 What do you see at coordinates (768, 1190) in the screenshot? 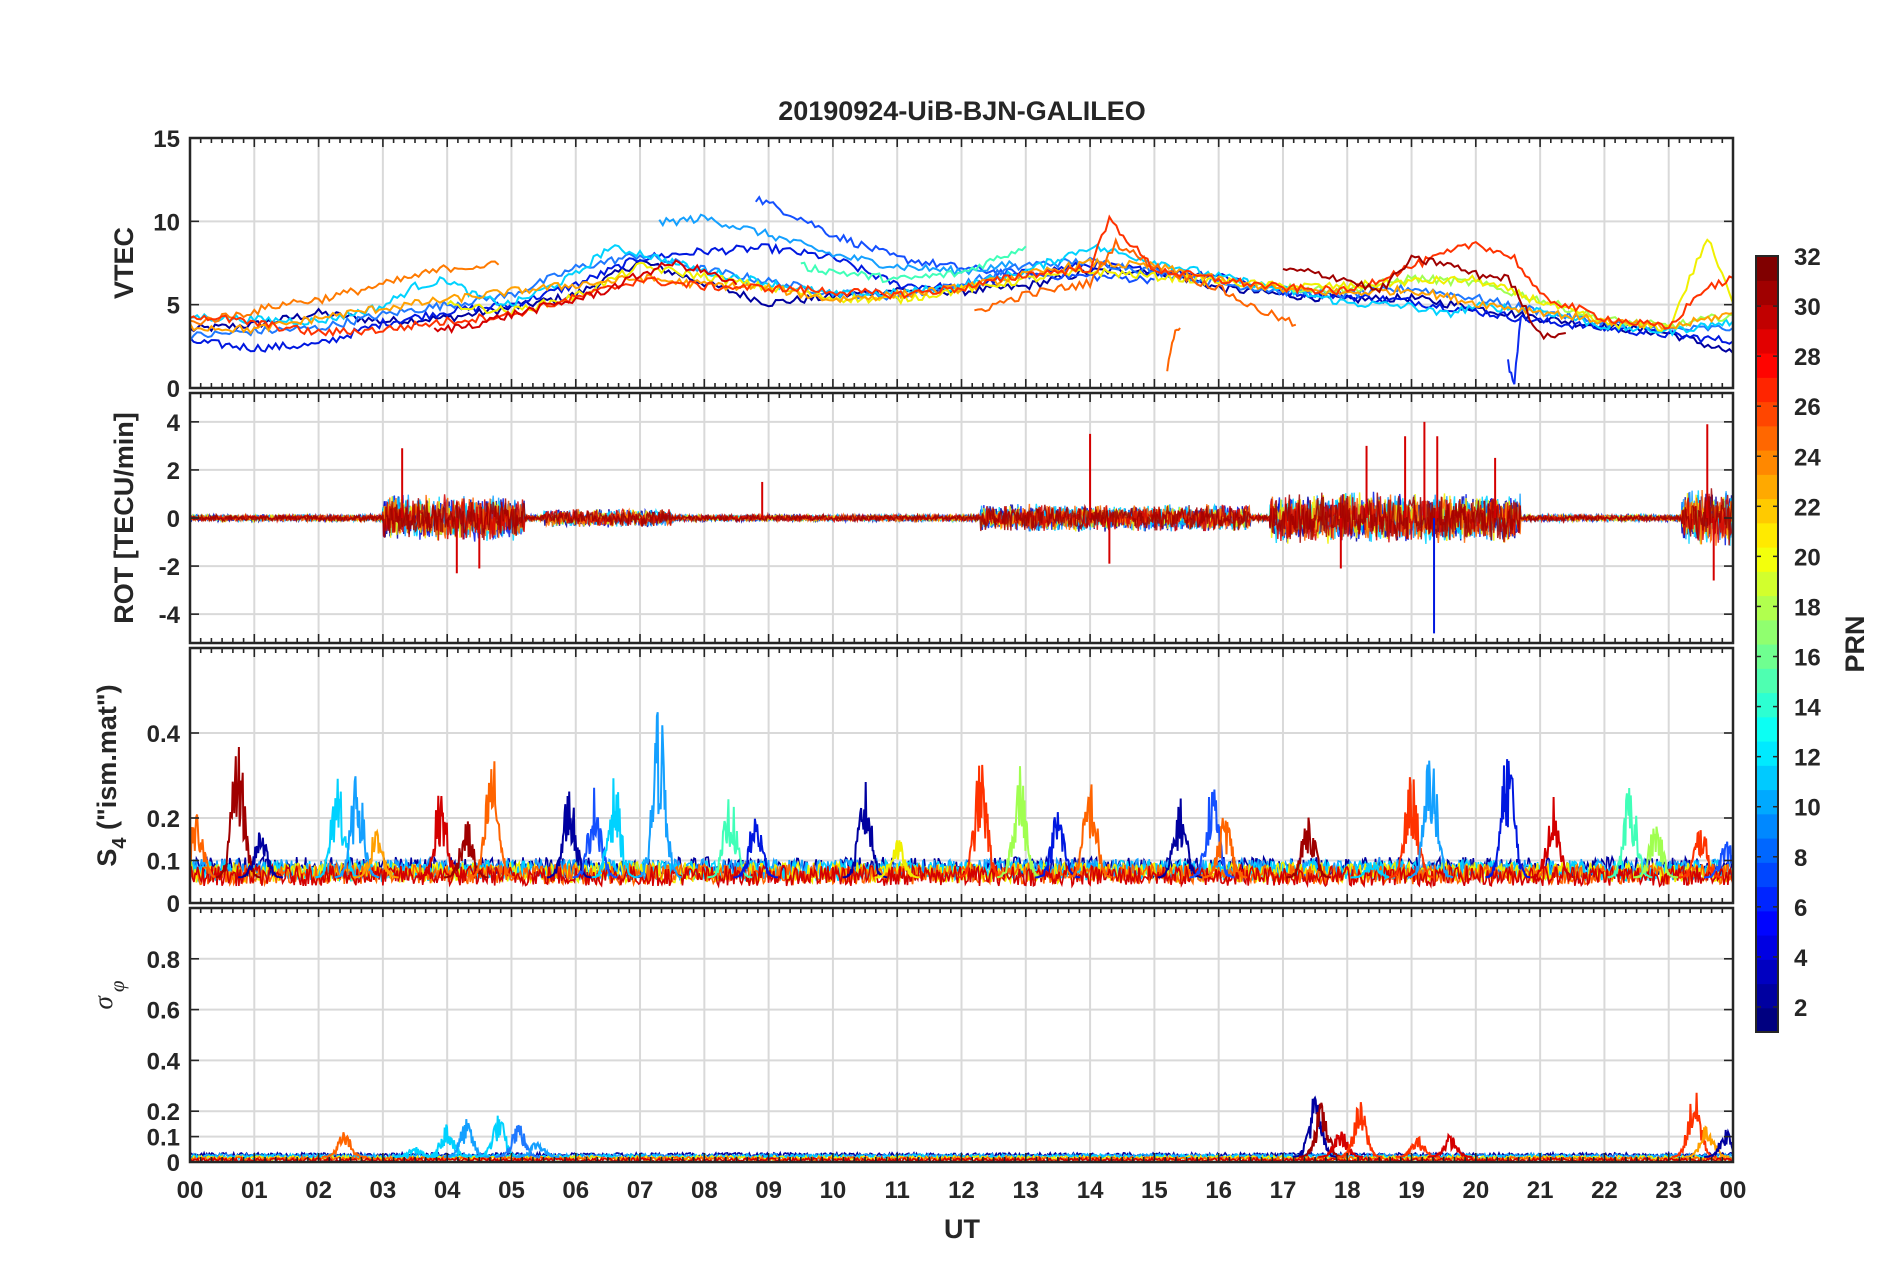
I see `x-tick-label: 09` at bounding box center [768, 1190].